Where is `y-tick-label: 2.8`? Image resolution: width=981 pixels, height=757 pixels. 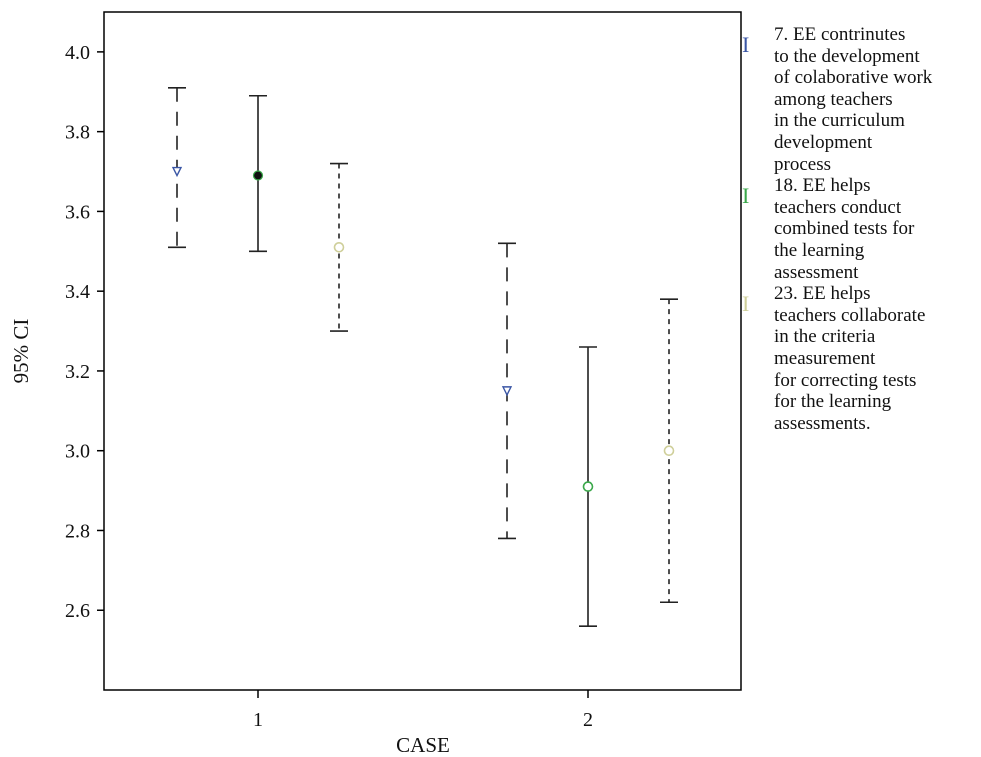
y-tick-label: 2.8 is located at coordinates (77, 531).